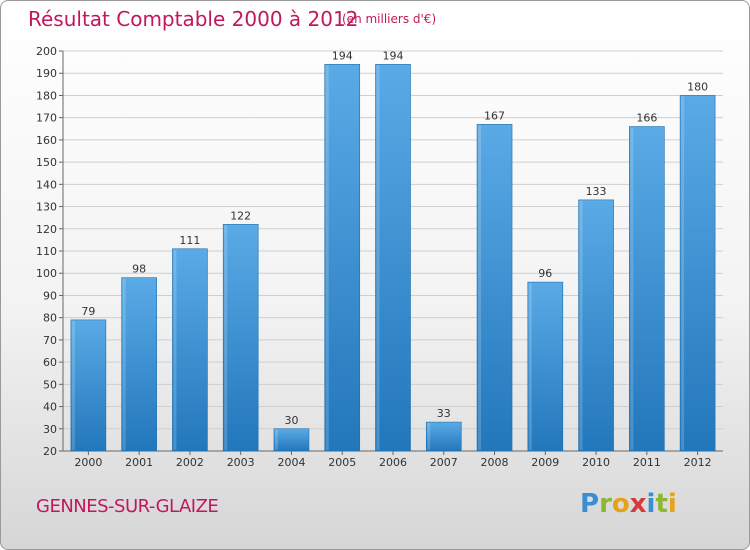 This screenshot has height=550, width=750. I want to click on y-tick-label: 190, so click(46, 73).